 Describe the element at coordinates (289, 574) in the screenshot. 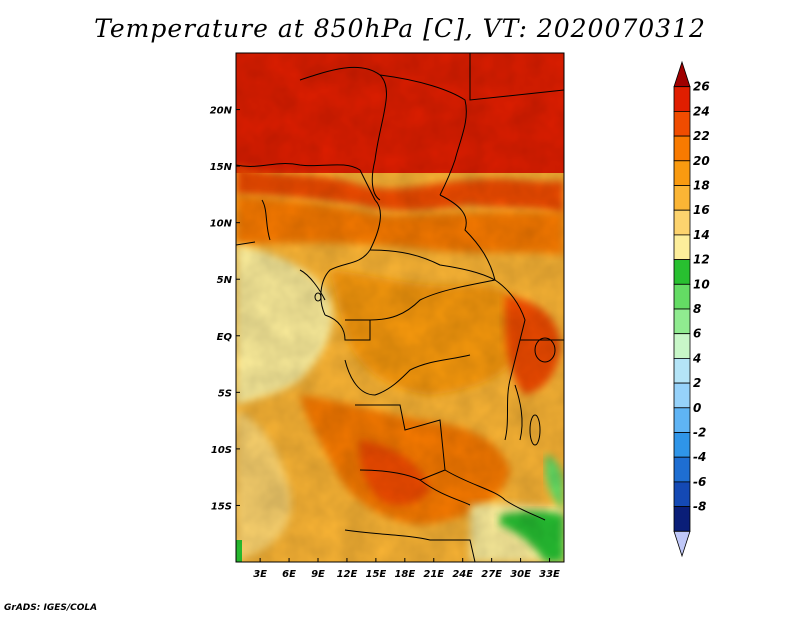

I see `x-tick-label: 6E` at that location.